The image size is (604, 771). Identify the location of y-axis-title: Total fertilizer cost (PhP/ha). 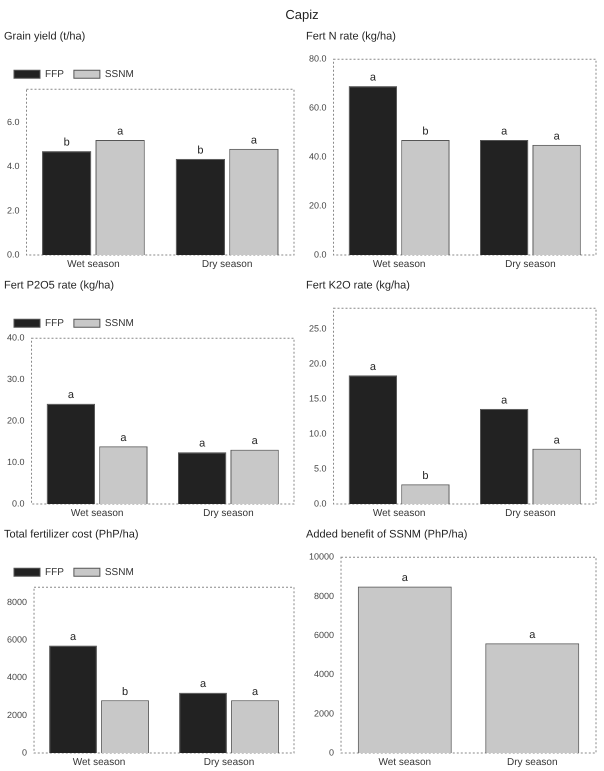
(71, 534).